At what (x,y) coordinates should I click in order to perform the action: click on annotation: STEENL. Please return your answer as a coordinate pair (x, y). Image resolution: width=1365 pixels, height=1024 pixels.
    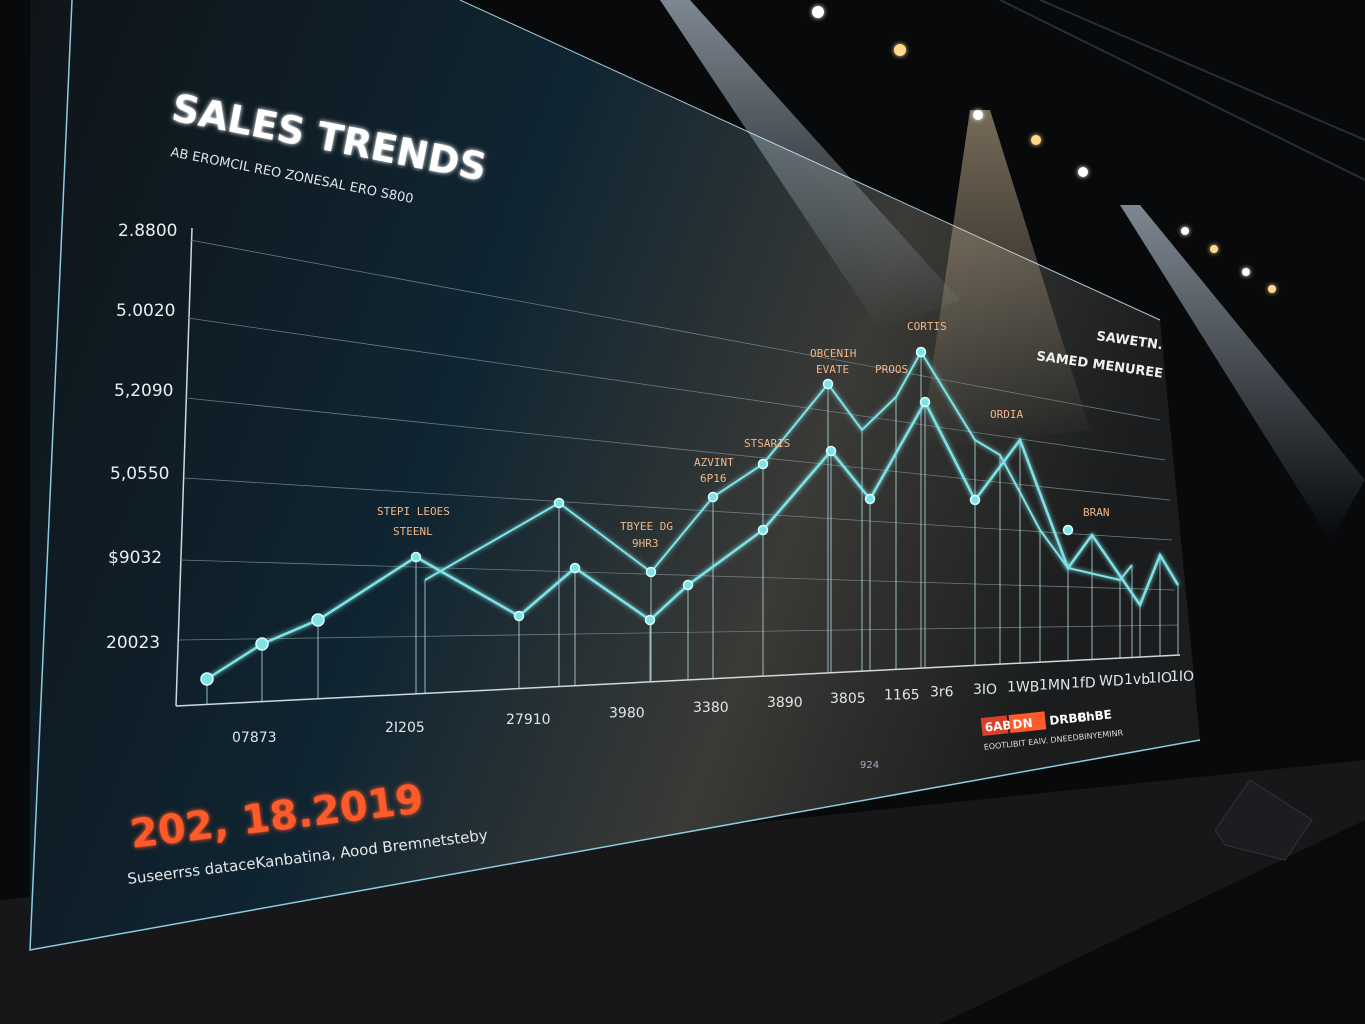
    Looking at the image, I should click on (413, 531).